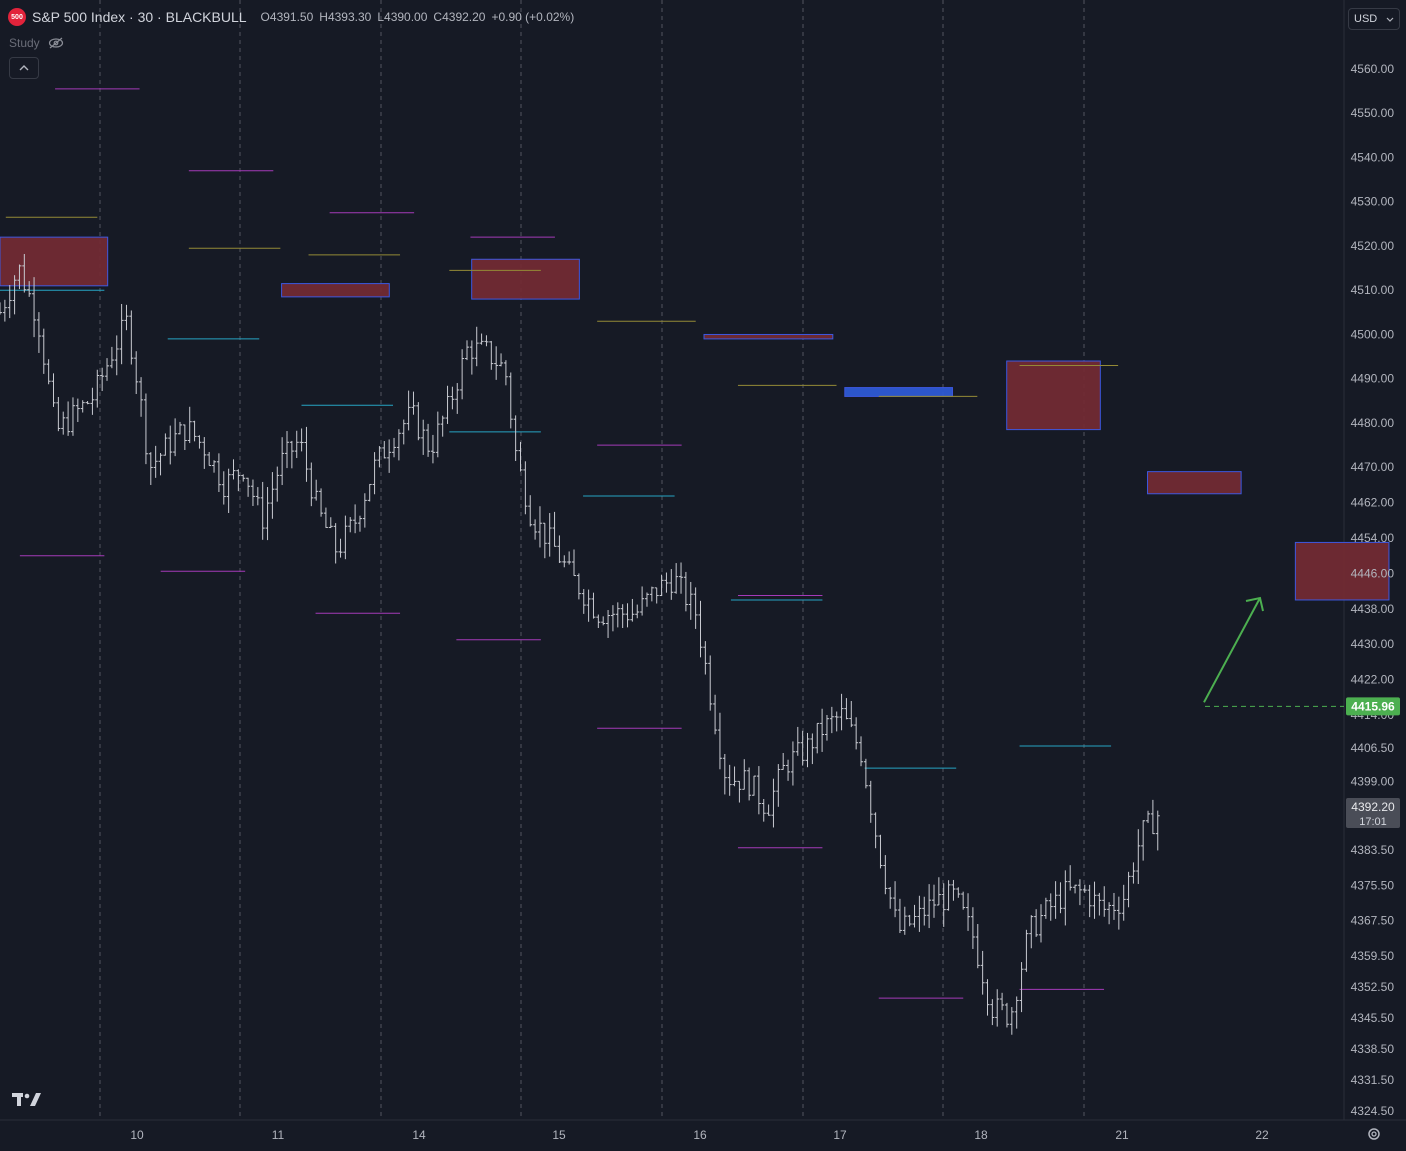 This screenshot has height=1151, width=1406. What do you see at coordinates (981, 1135) in the screenshot?
I see `time-tick-label: 18` at bounding box center [981, 1135].